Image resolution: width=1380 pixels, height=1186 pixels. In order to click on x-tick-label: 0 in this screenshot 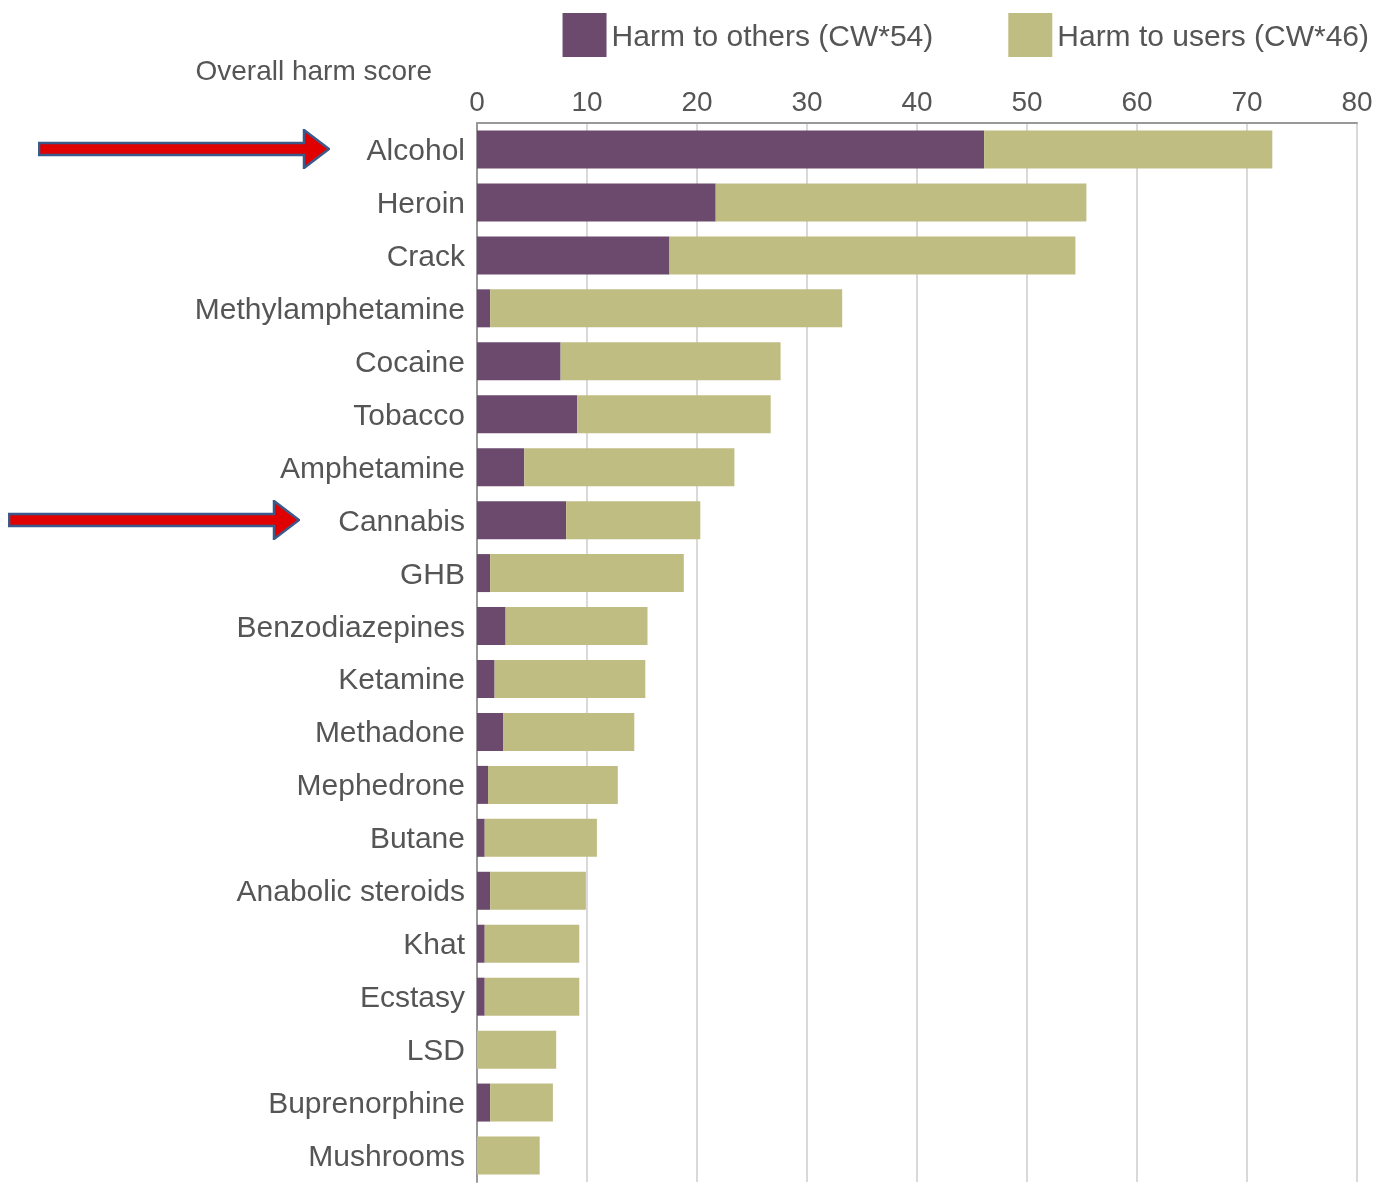, I will do `click(477, 101)`.